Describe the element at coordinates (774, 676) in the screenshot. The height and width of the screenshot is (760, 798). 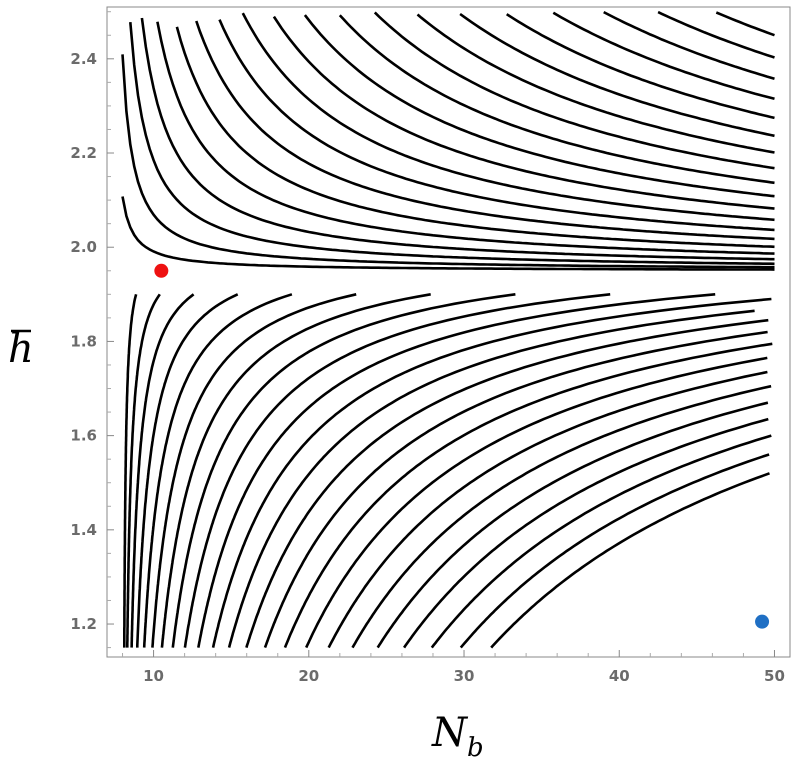
I see `x-tick-label: 50` at that location.